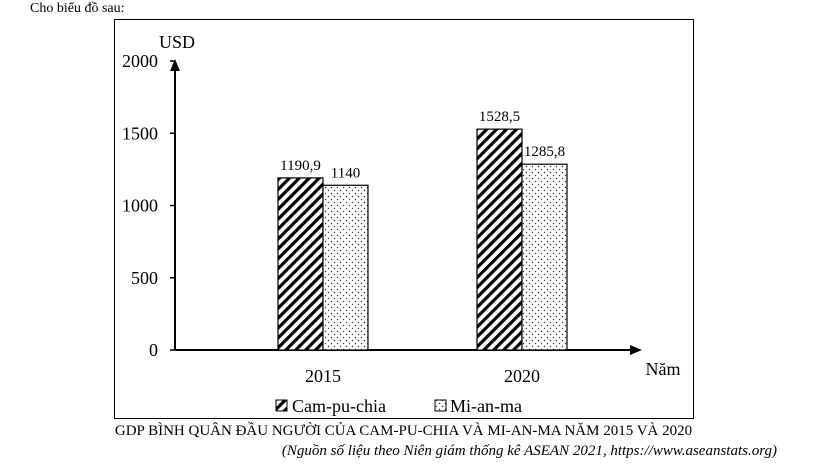 This screenshot has width=827, height=465. I want to click on data-label: 1190,9, so click(300, 166).